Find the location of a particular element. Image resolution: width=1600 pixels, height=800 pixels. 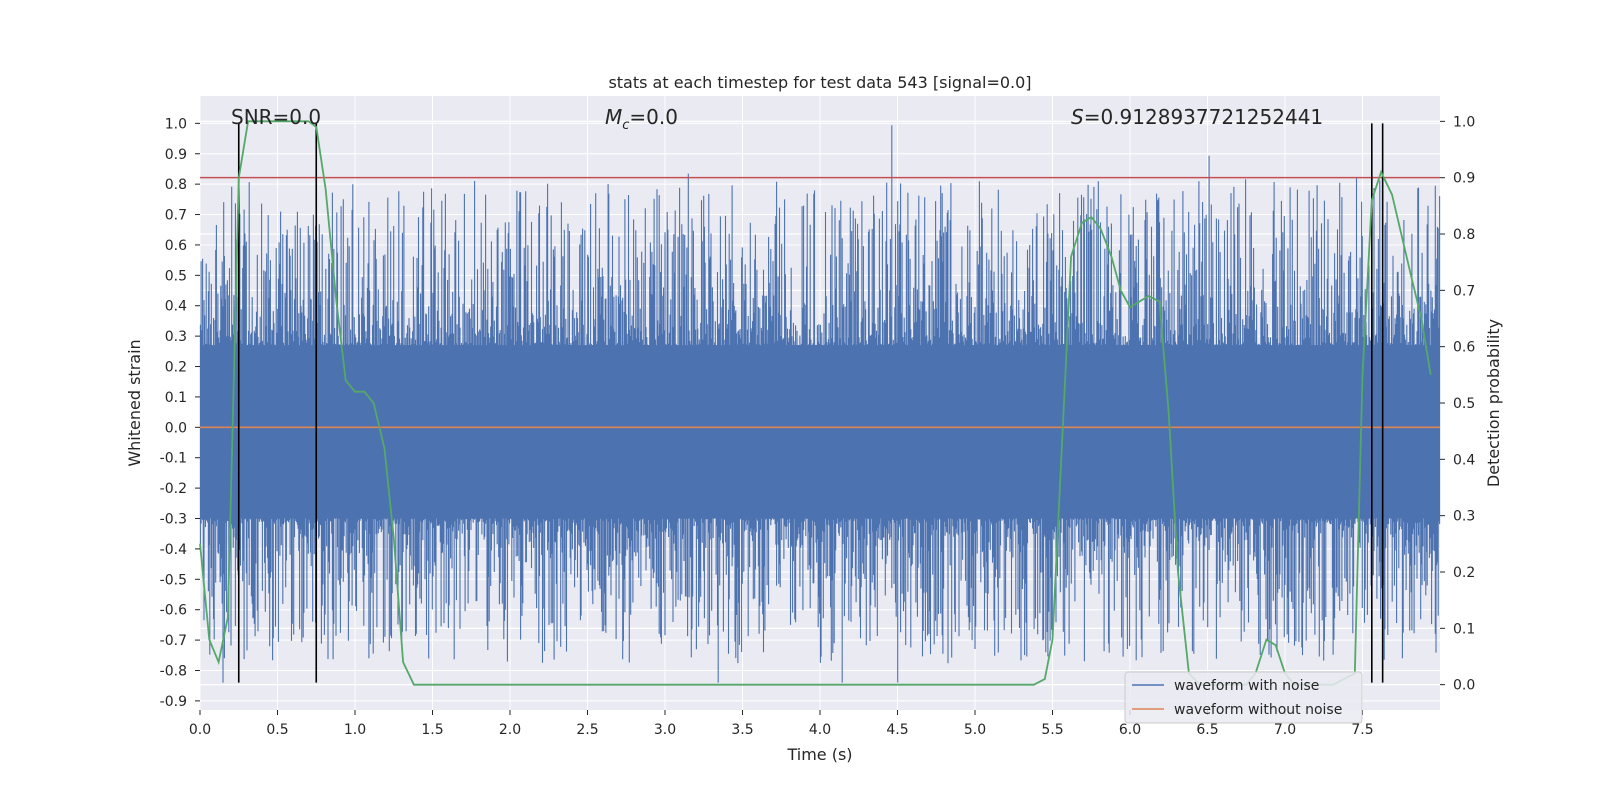

y-tick-label: -0.5 is located at coordinates (173, 580).